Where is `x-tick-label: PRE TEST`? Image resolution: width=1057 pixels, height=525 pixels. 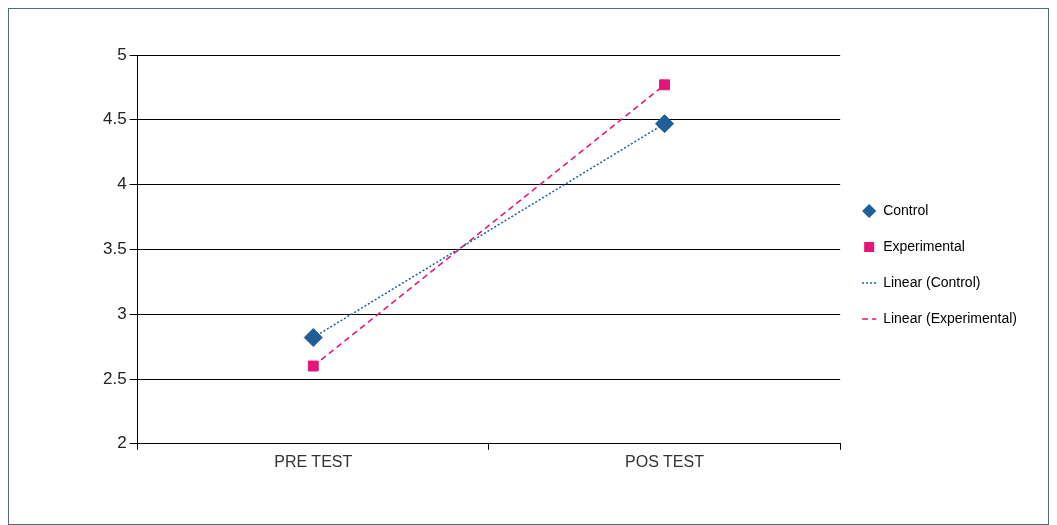
x-tick-label: PRE TEST is located at coordinates (313, 461).